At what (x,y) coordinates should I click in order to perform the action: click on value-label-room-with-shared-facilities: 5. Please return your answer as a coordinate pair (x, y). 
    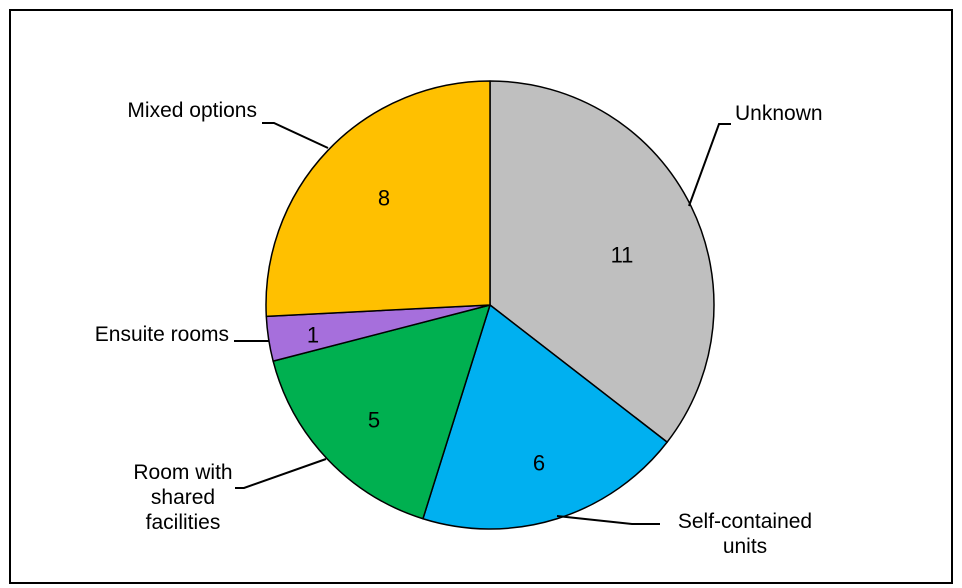
    Looking at the image, I should click on (374, 420).